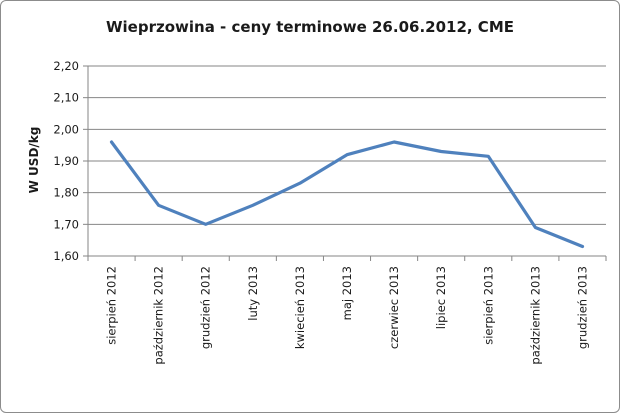  What do you see at coordinates (66, 129) in the screenshot?
I see `y-tick-label: 2,00` at bounding box center [66, 129].